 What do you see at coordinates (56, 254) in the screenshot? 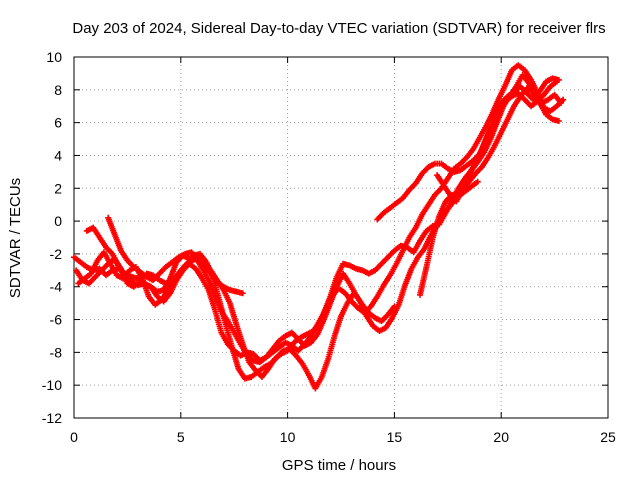
I see `y-tick-label: -2` at bounding box center [56, 254].